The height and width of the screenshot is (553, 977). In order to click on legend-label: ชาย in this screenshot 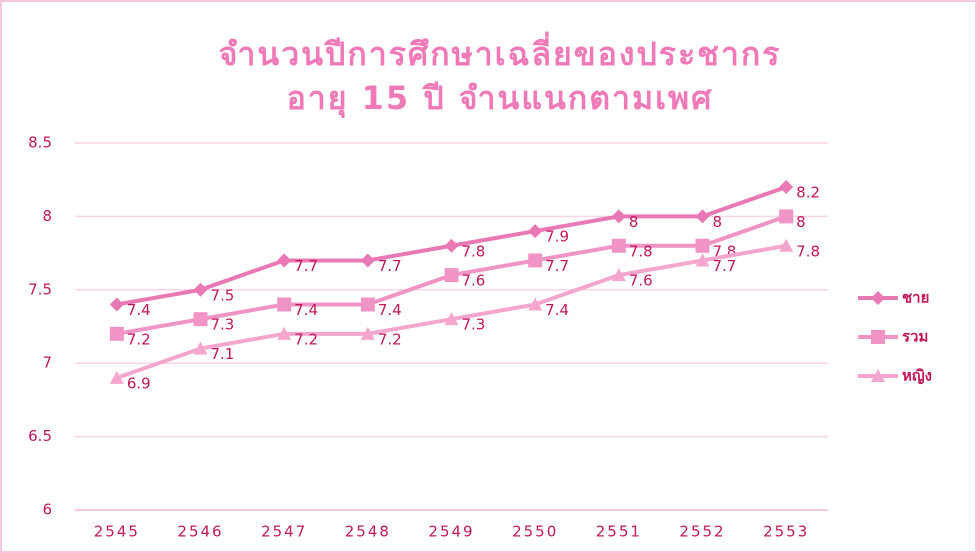, I will do `click(915, 298)`.